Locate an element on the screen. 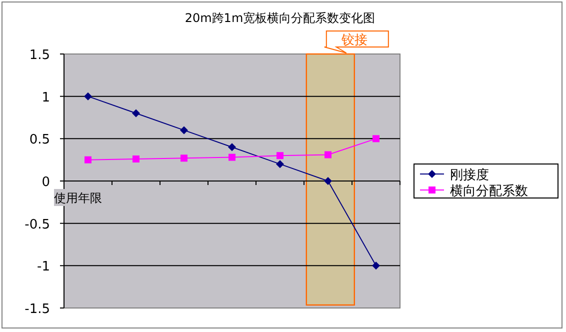 The height and width of the screenshot is (332, 566). y-tick-label: 1 is located at coordinates (46, 98).